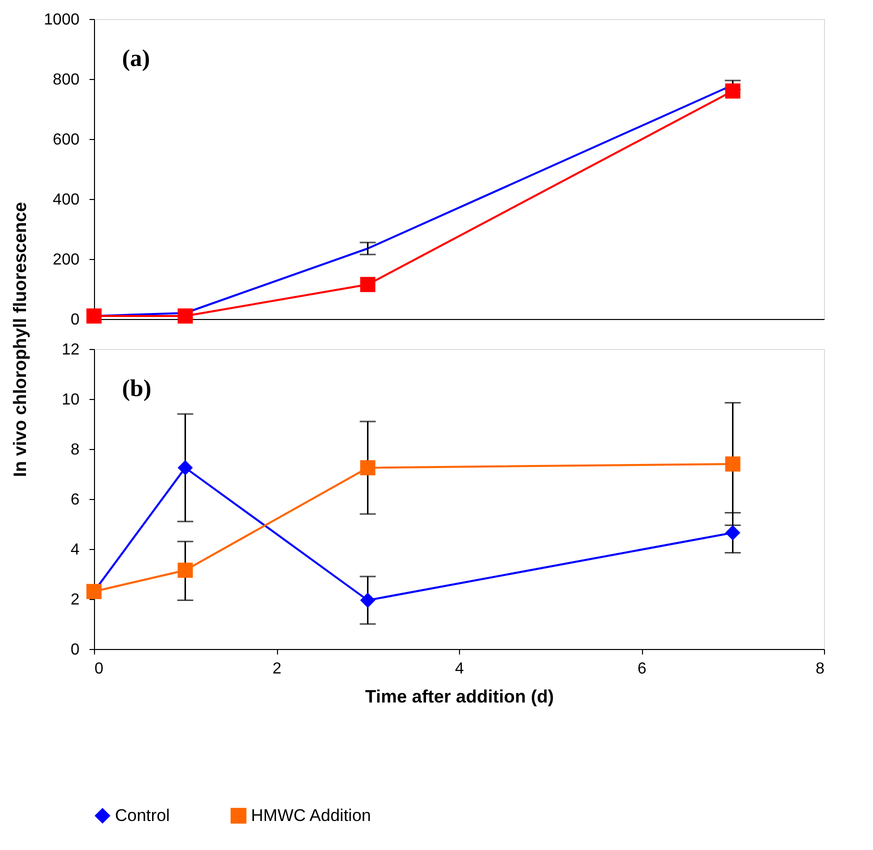  Describe the element at coordinates (820, 669) in the screenshot. I see `x-tick-label: 8` at that location.